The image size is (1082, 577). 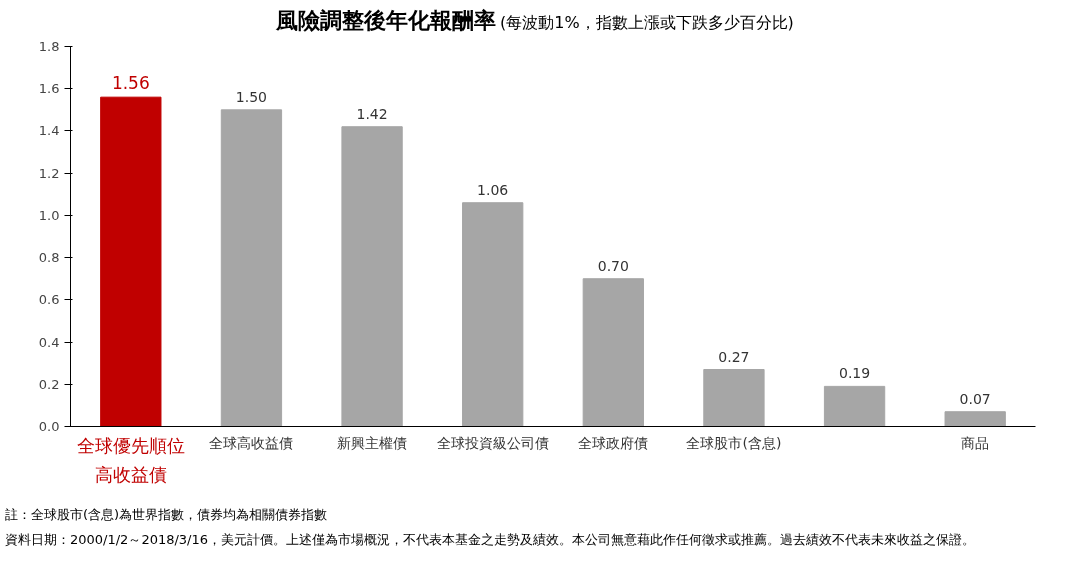 What do you see at coordinates (49, 174) in the screenshot?
I see `y-tick-label: 1.2` at bounding box center [49, 174].